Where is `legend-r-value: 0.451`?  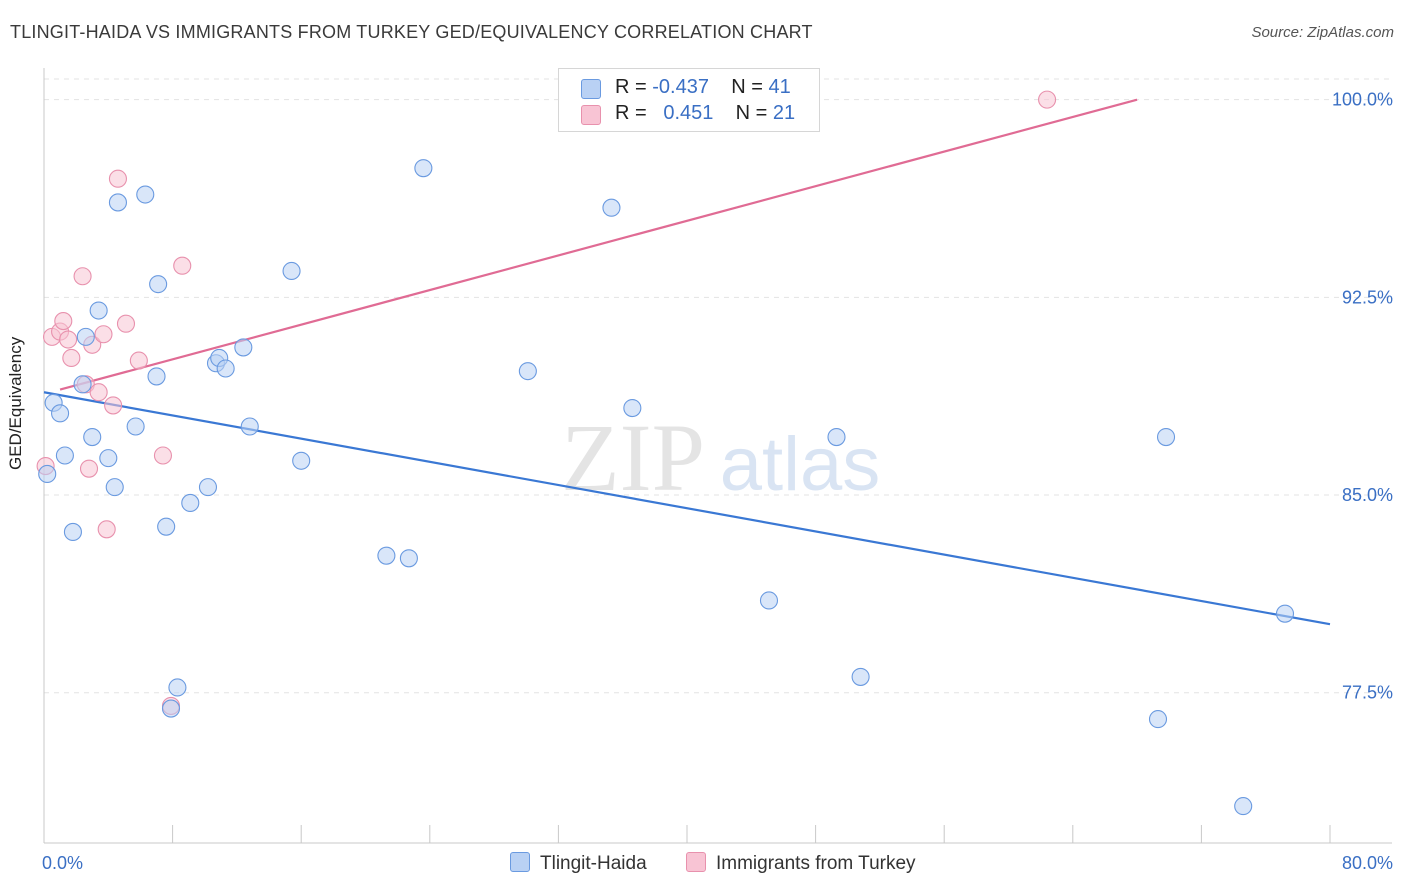
legend-r-value: 0.451 is located at coordinates (688, 113).